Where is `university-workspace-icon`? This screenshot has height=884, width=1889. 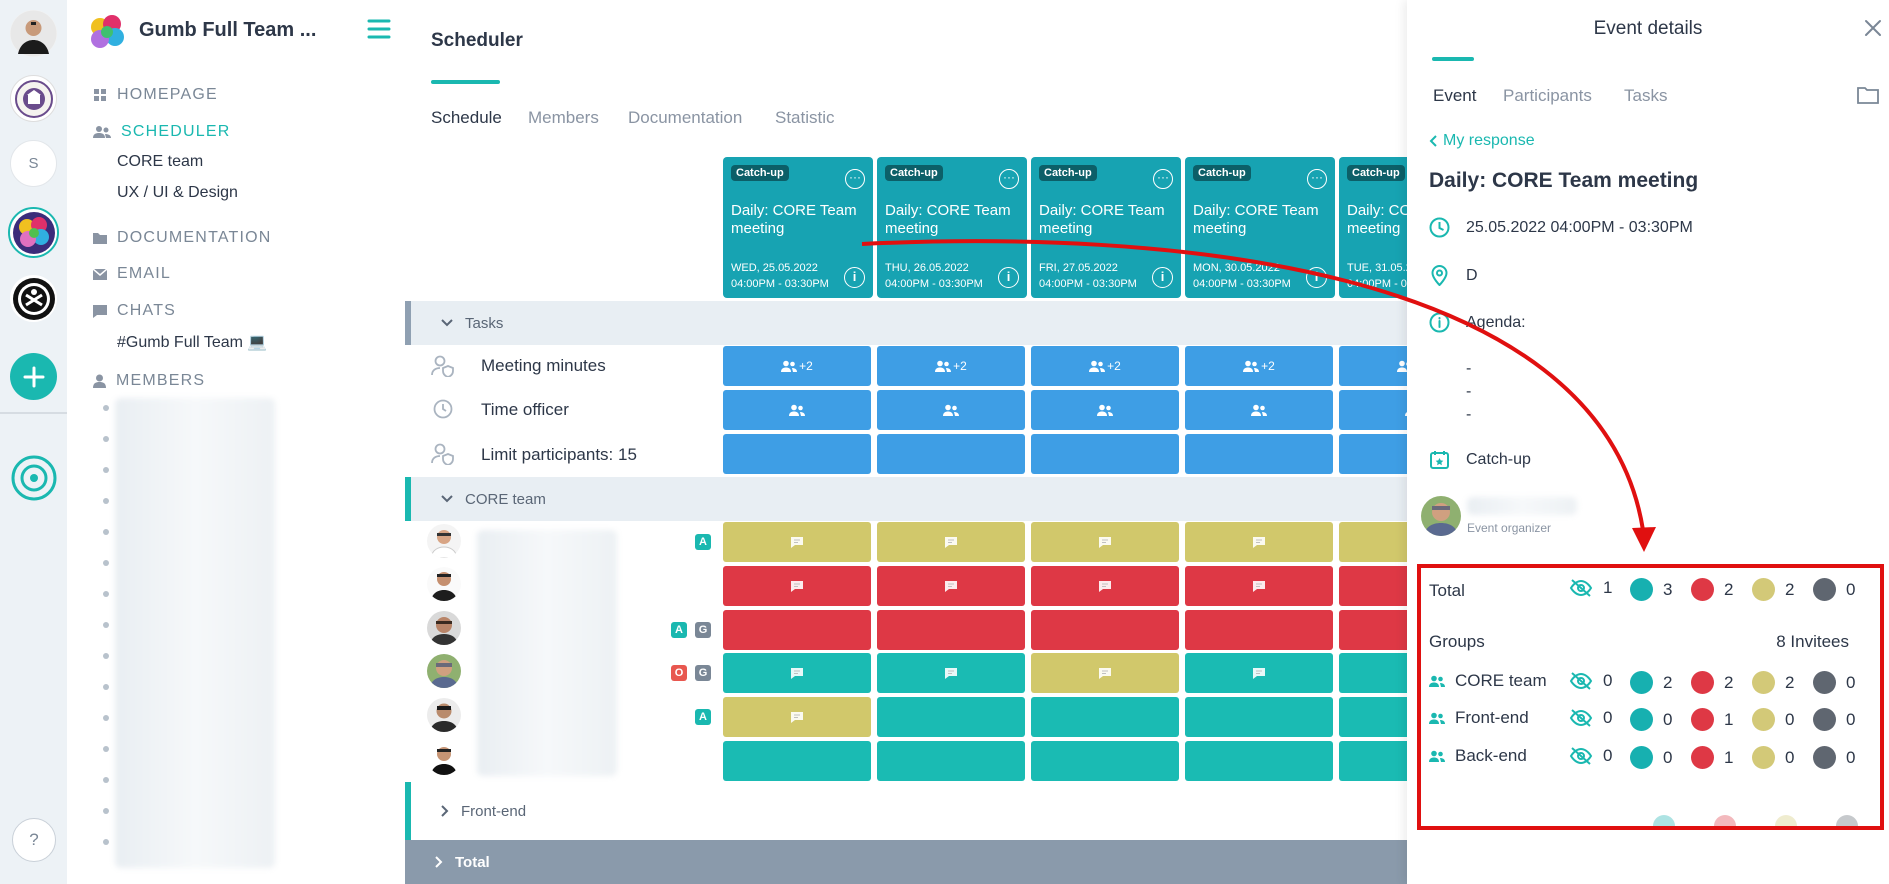 university-workspace-icon is located at coordinates (33, 98).